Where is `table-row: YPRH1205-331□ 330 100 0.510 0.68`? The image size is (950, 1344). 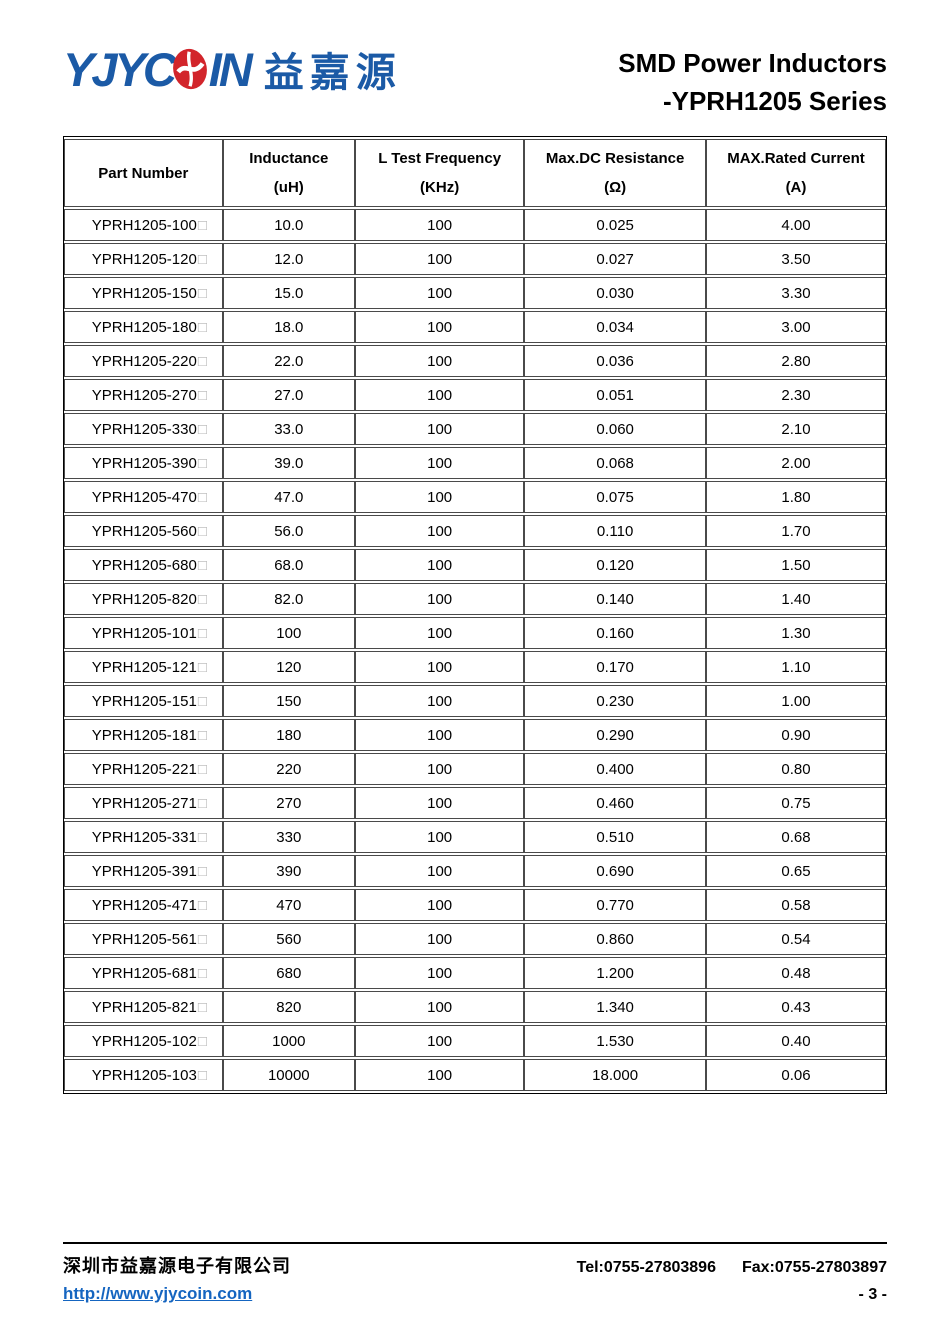
table-row: YPRH1205-331□ 330 100 0.510 0.68 is located at coordinates (475, 837).